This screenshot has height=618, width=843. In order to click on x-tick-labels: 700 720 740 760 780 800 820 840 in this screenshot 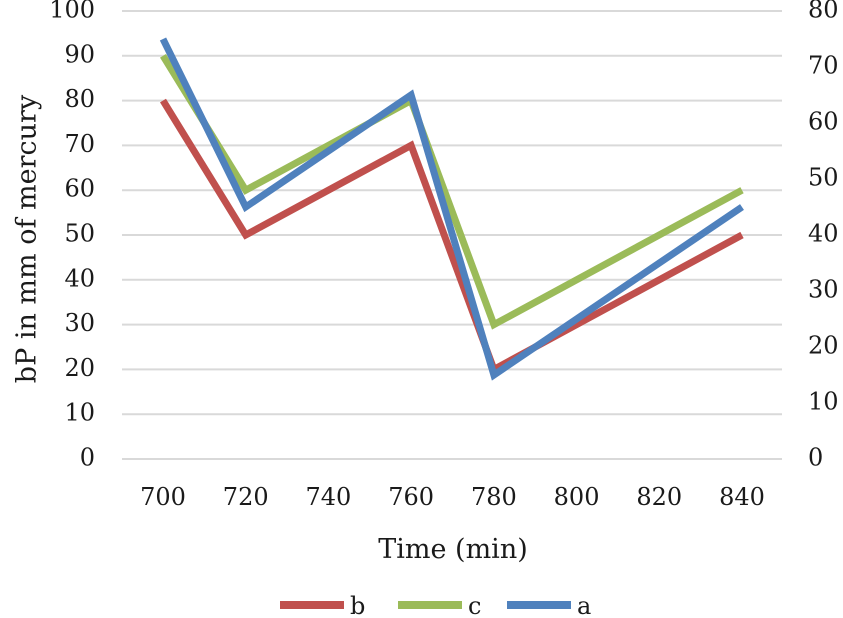, I will do `click(452, 497)`.